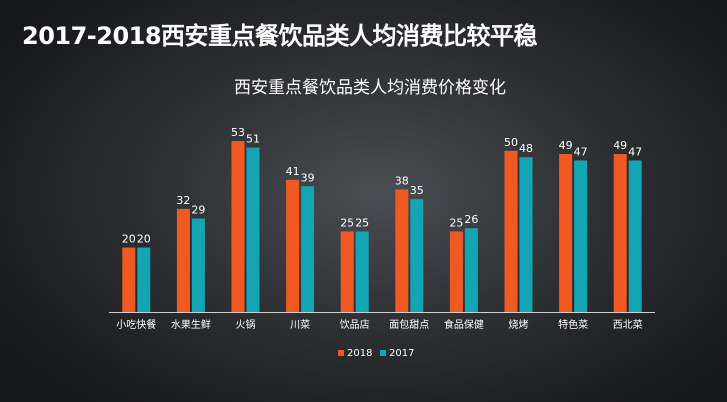  I want to click on category-label-10: 西北菜, so click(628, 325).